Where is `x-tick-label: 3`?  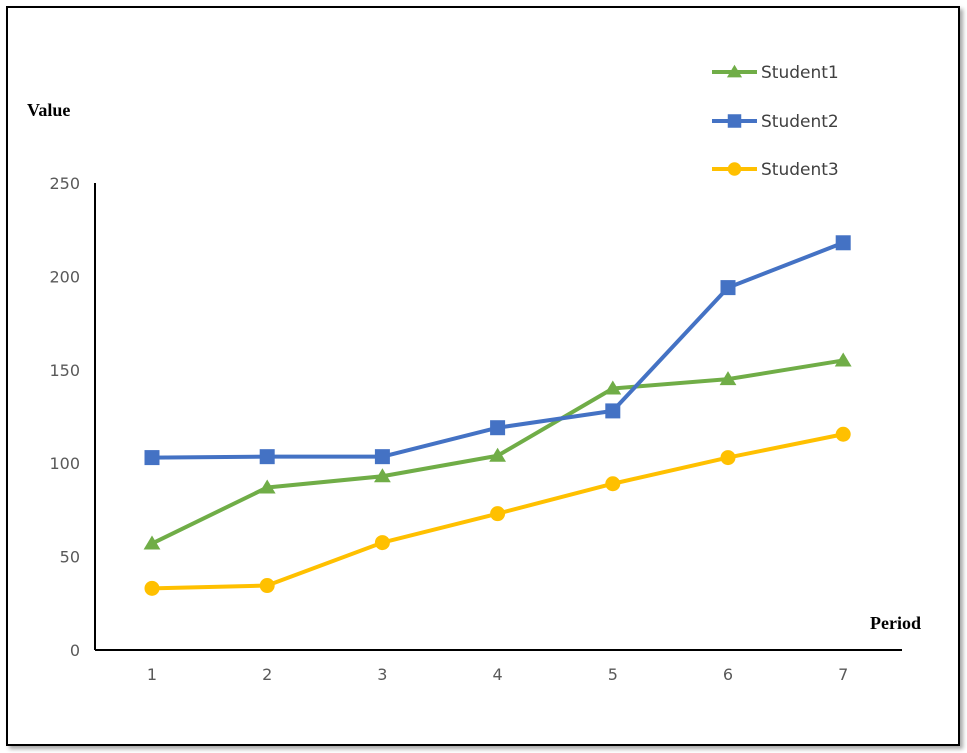
x-tick-label: 3 is located at coordinates (382, 674).